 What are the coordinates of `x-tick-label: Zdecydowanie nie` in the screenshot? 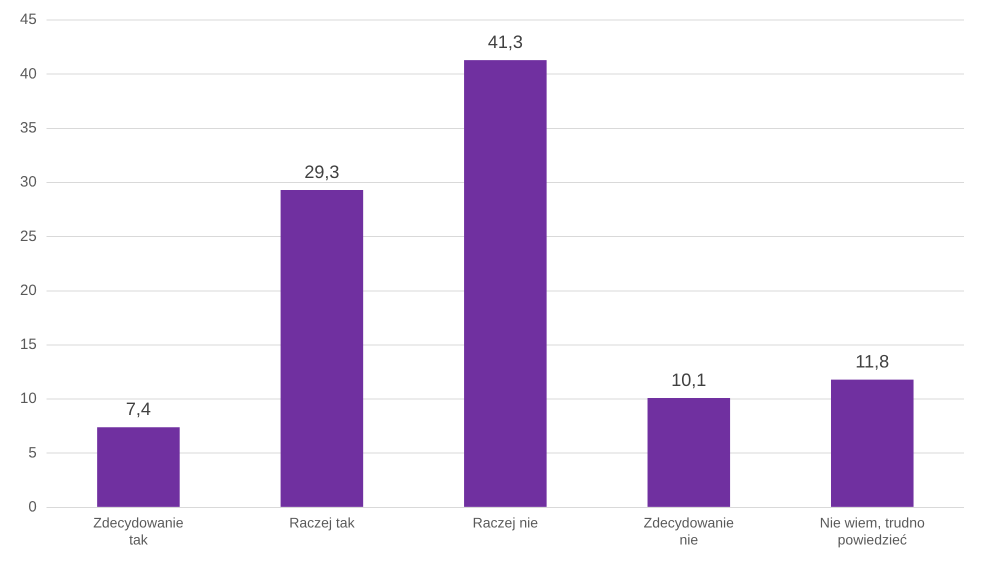 It's located at (689, 531).